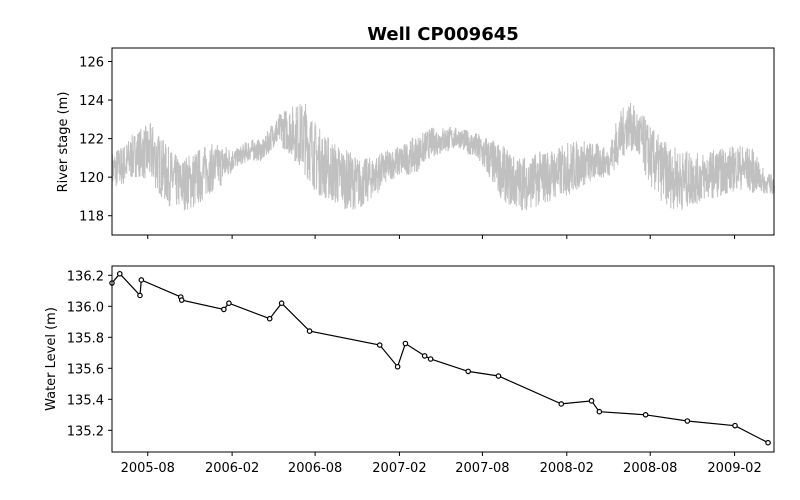  Describe the element at coordinates (91, 101) in the screenshot. I see `river-stage-y-tick-label: 124` at that location.